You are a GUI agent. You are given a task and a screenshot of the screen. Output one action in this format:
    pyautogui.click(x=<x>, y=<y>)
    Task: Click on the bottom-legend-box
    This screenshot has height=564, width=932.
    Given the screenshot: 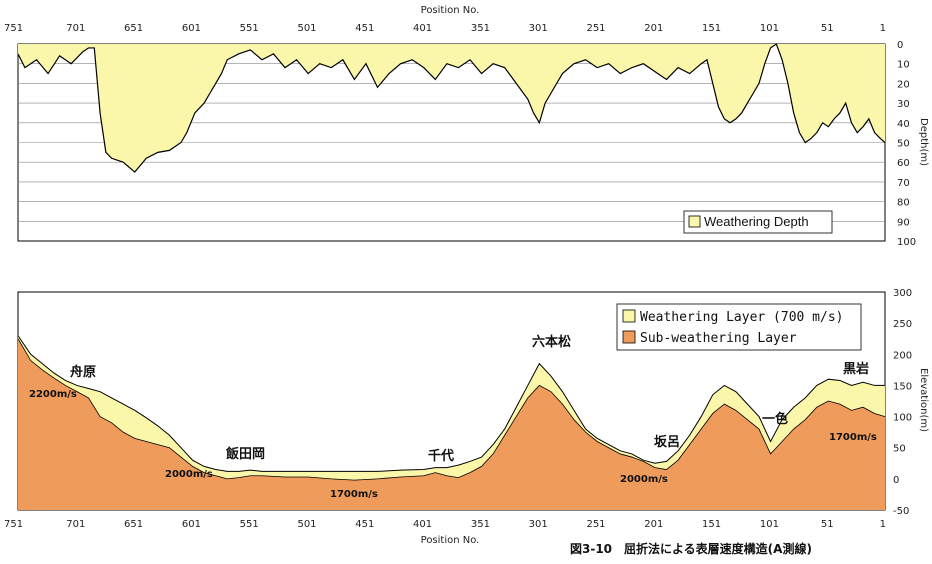 What is the action you would take?
    pyautogui.click(x=739, y=327)
    